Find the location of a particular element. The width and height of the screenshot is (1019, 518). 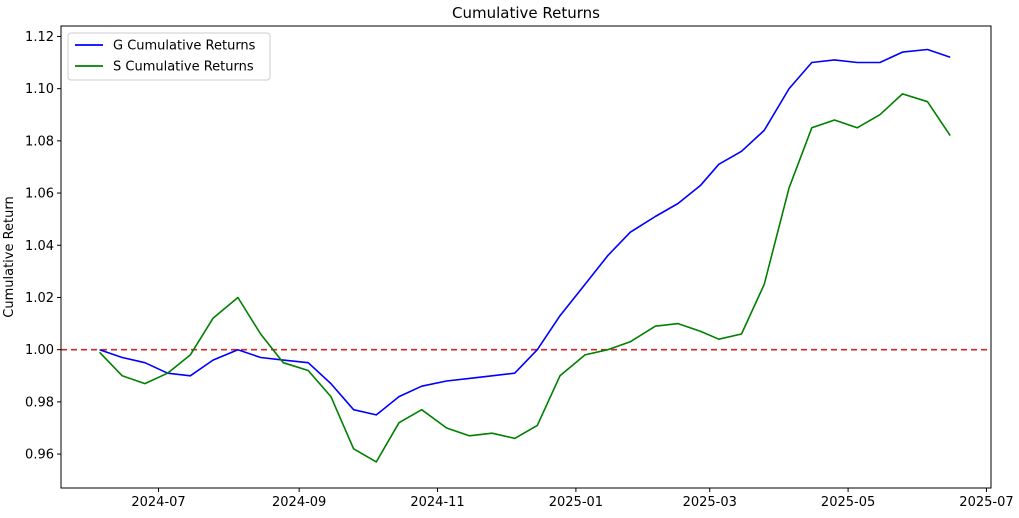

y-tick-label: 1.06 is located at coordinates (39, 194).